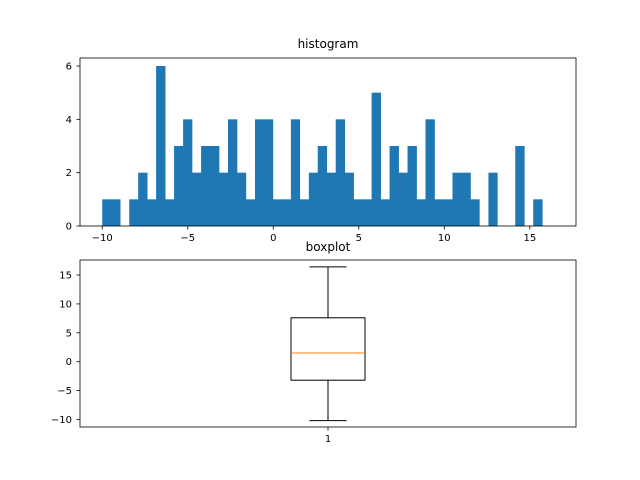  Describe the element at coordinates (359, 238) in the screenshot. I see `histogram-x-tick-label: 5` at that location.